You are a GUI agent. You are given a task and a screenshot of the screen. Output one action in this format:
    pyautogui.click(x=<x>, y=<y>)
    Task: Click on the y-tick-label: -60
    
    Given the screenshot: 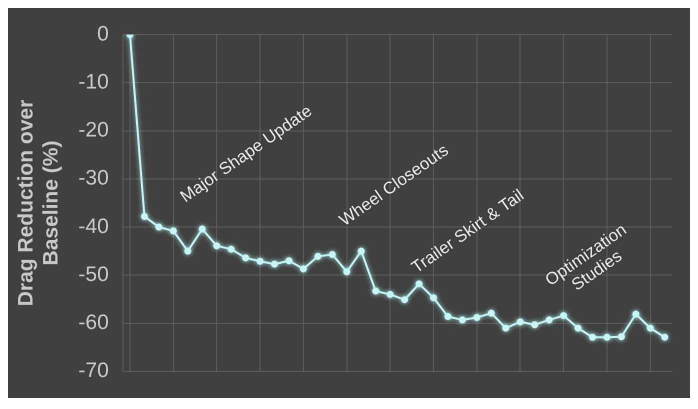 What is the action you would take?
    pyautogui.click(x=93, y=322)
    